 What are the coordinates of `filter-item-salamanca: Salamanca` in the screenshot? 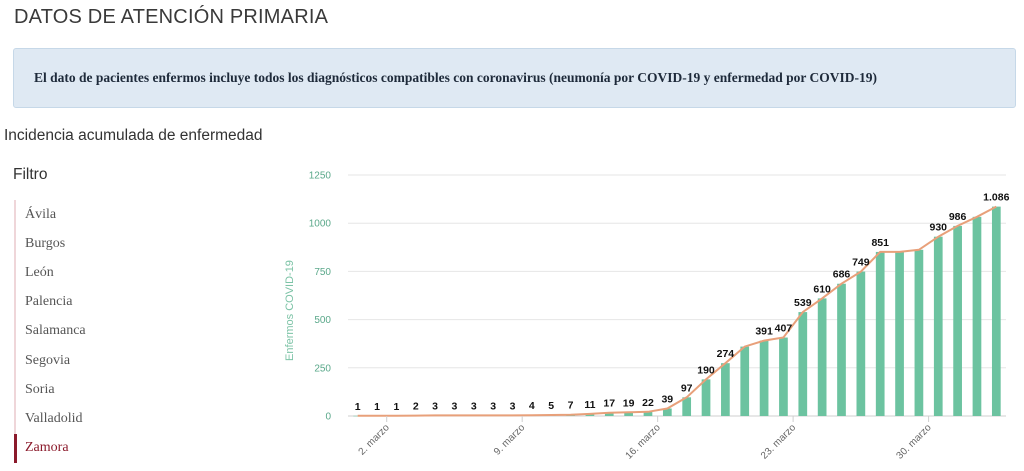 It's located at (50, 331).